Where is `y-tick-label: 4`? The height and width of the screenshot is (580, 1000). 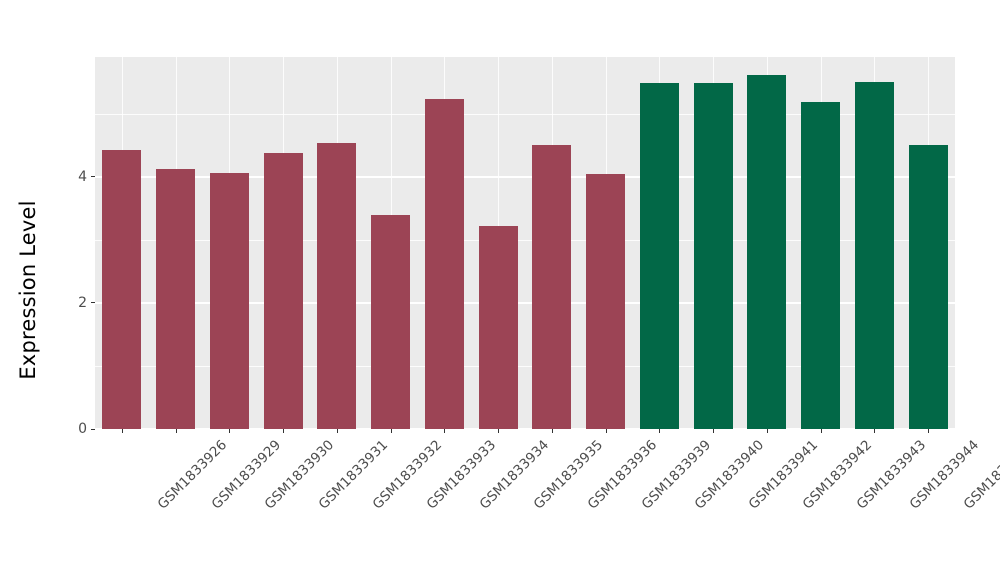
y-tick-label: 4 is located at coordinates (82, 176).